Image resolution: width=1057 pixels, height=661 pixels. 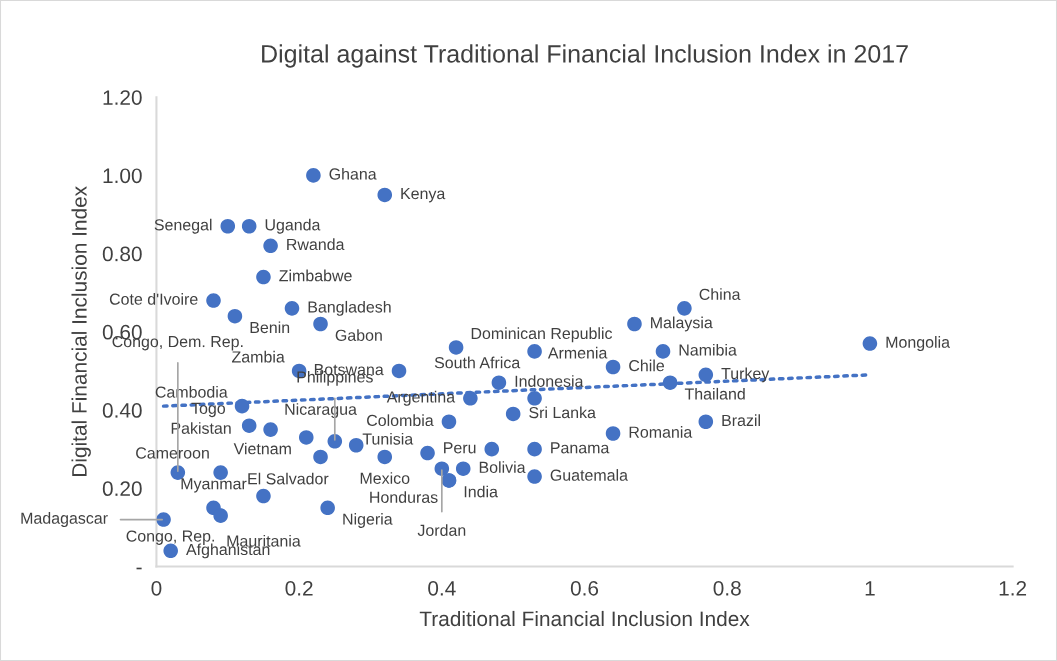 What do you see at coordinates (460, 448) in the screenshot?
I see `annotation: Peru` at bounding box center [460, 448].